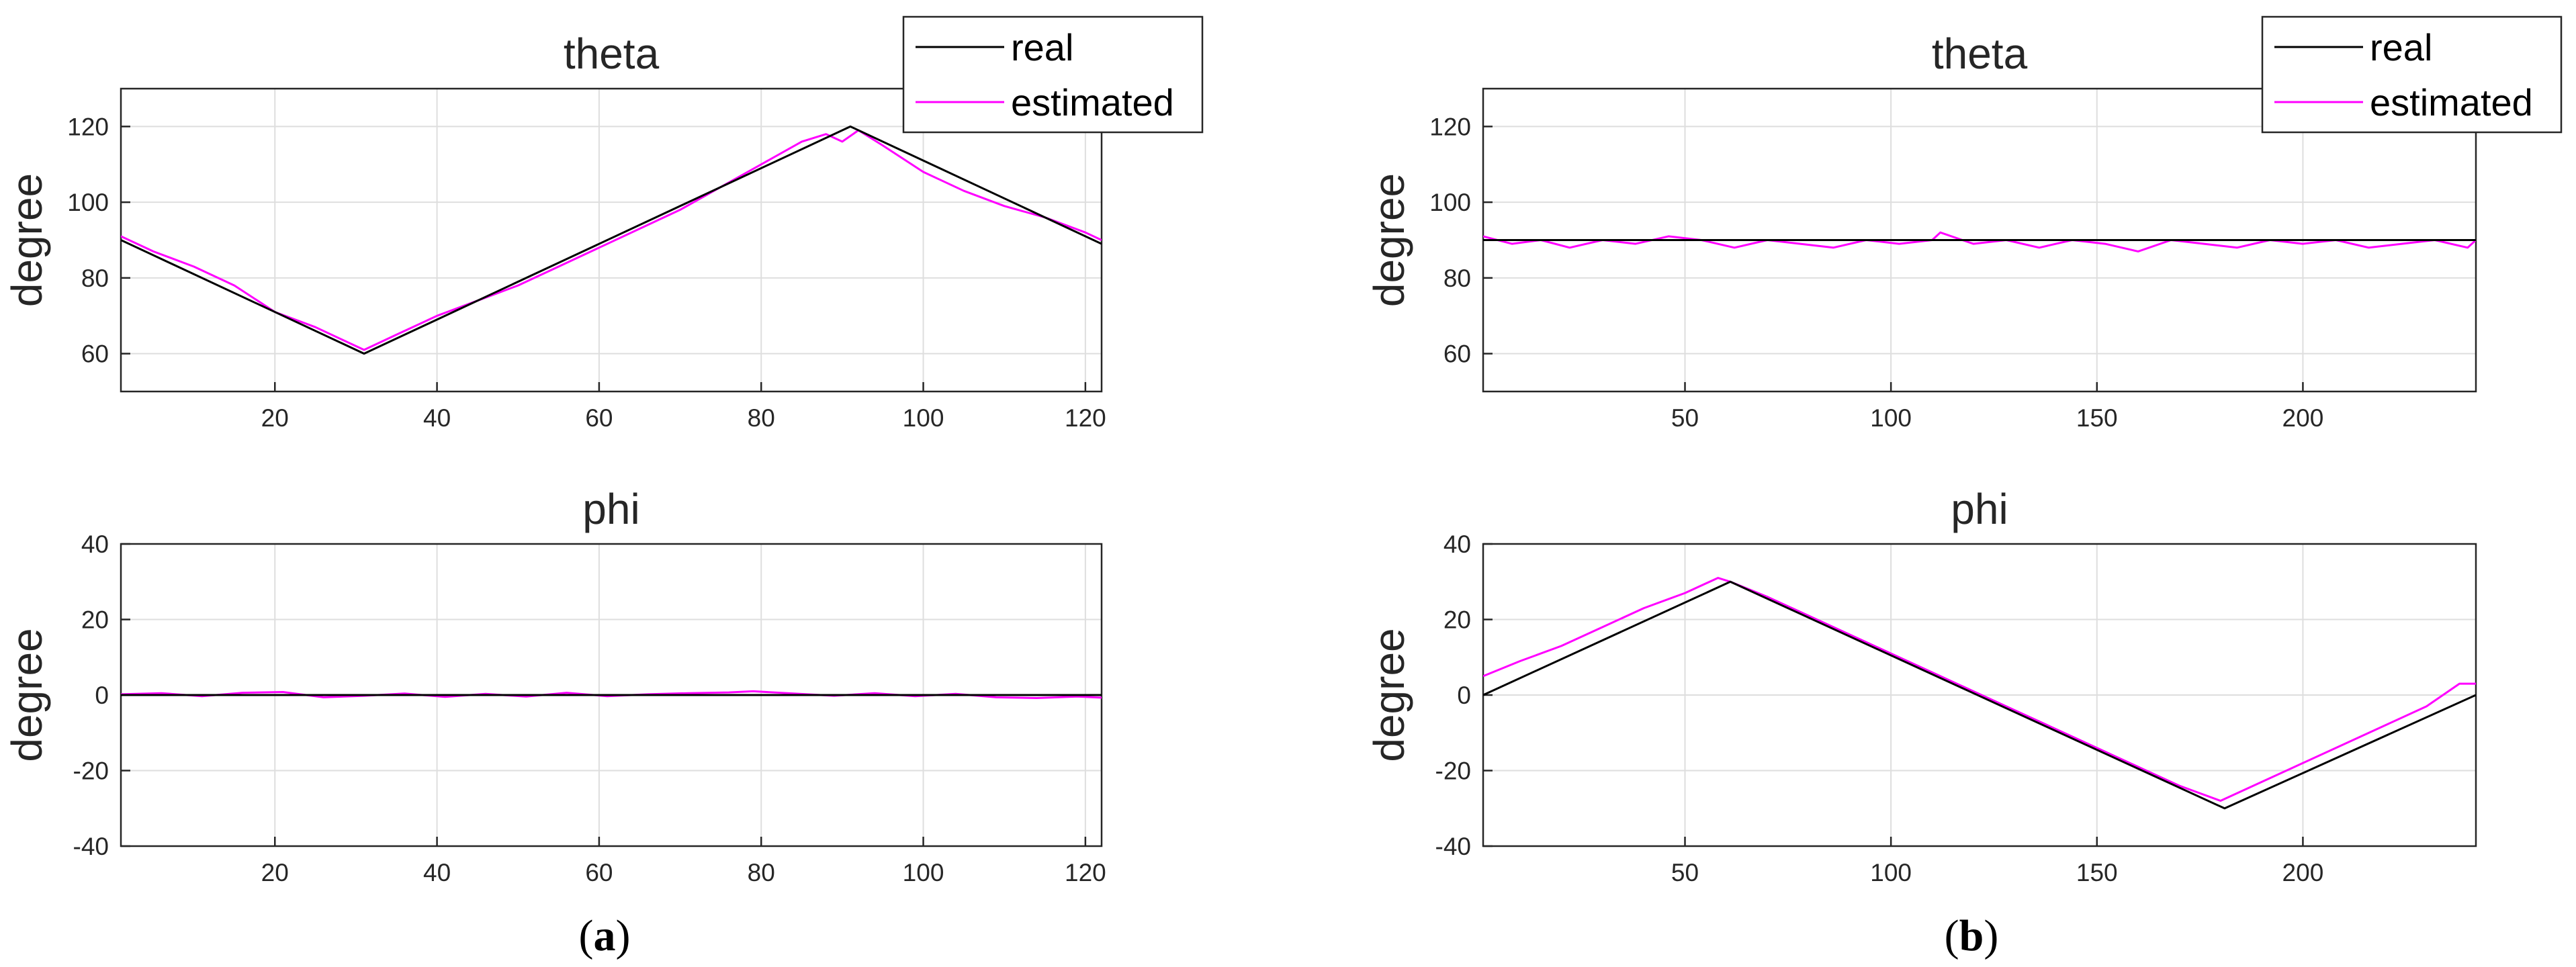  I want to click on panel-label-b-letter: b, so click(1971, 935).